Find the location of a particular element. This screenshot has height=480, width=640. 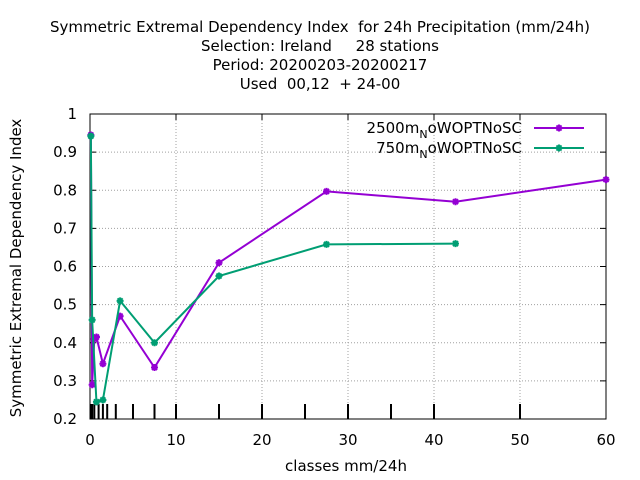

x-tick-label: 60 is located at coordinates (605, 440).